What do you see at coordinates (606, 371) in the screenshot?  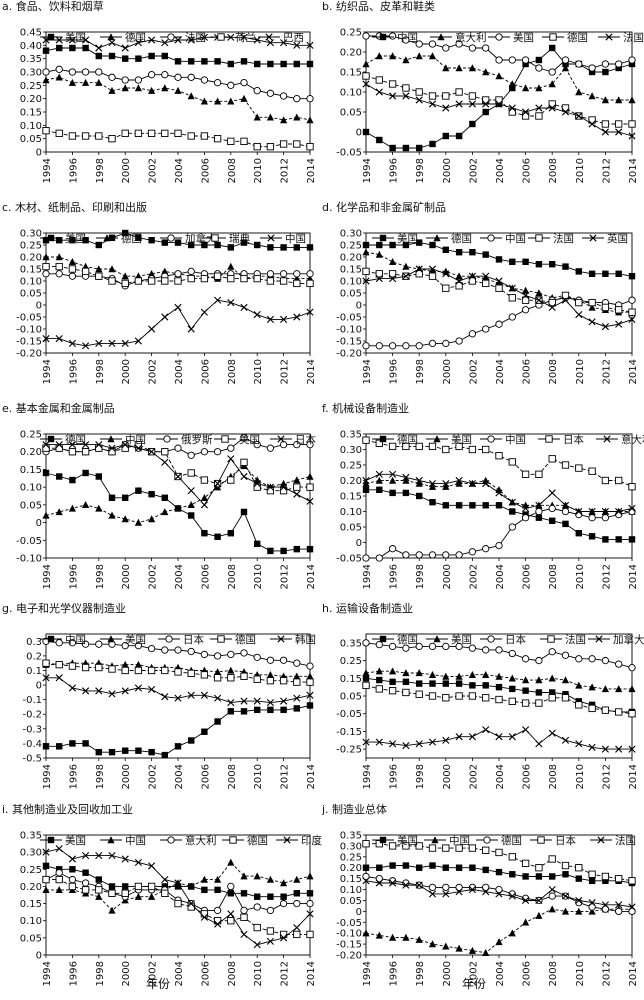 I see `x-tick-label: 2012` at bounding box center [606, 371].